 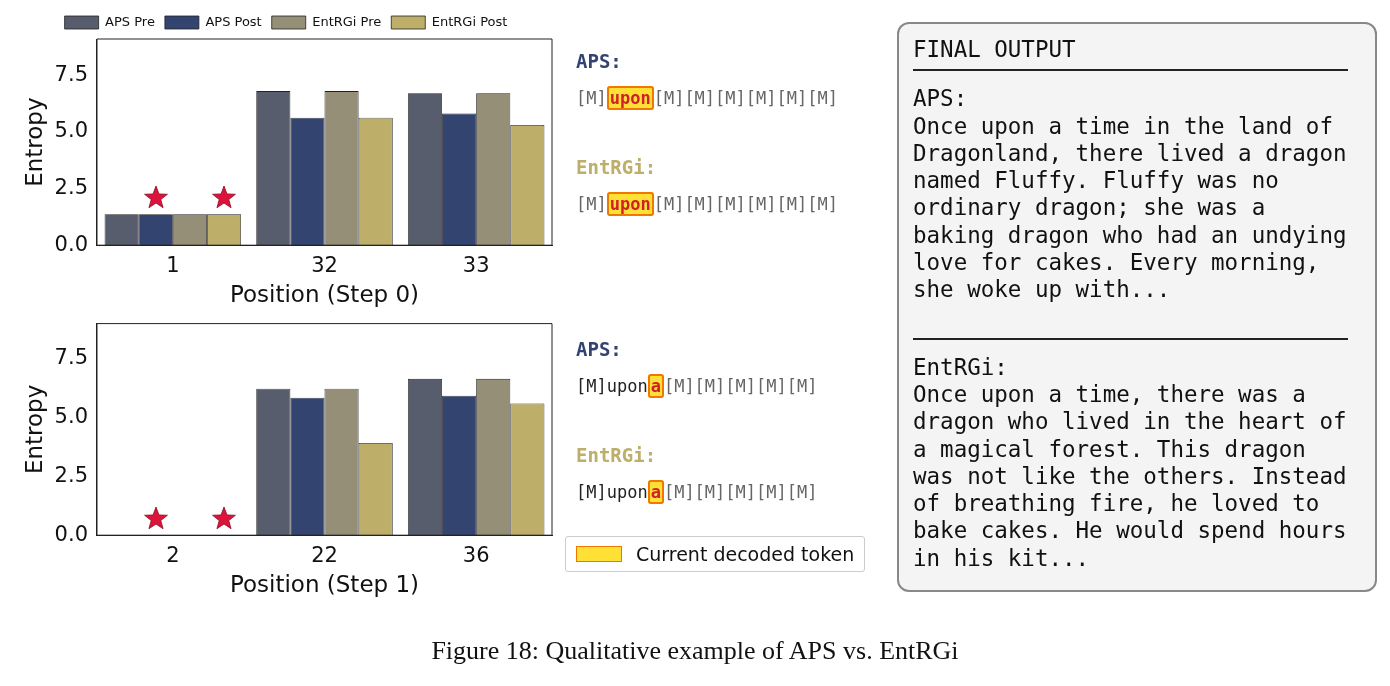 I want to click on legend-label: APS Pre, so click(x=130, y=21).